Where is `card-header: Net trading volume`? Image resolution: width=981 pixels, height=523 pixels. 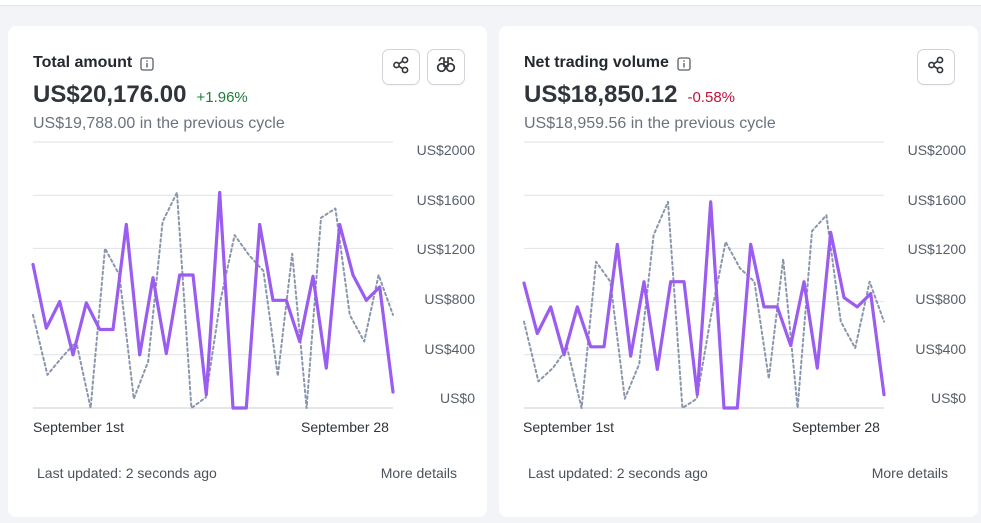
card-header: Net trading volume is located at coordinates (607, 63).